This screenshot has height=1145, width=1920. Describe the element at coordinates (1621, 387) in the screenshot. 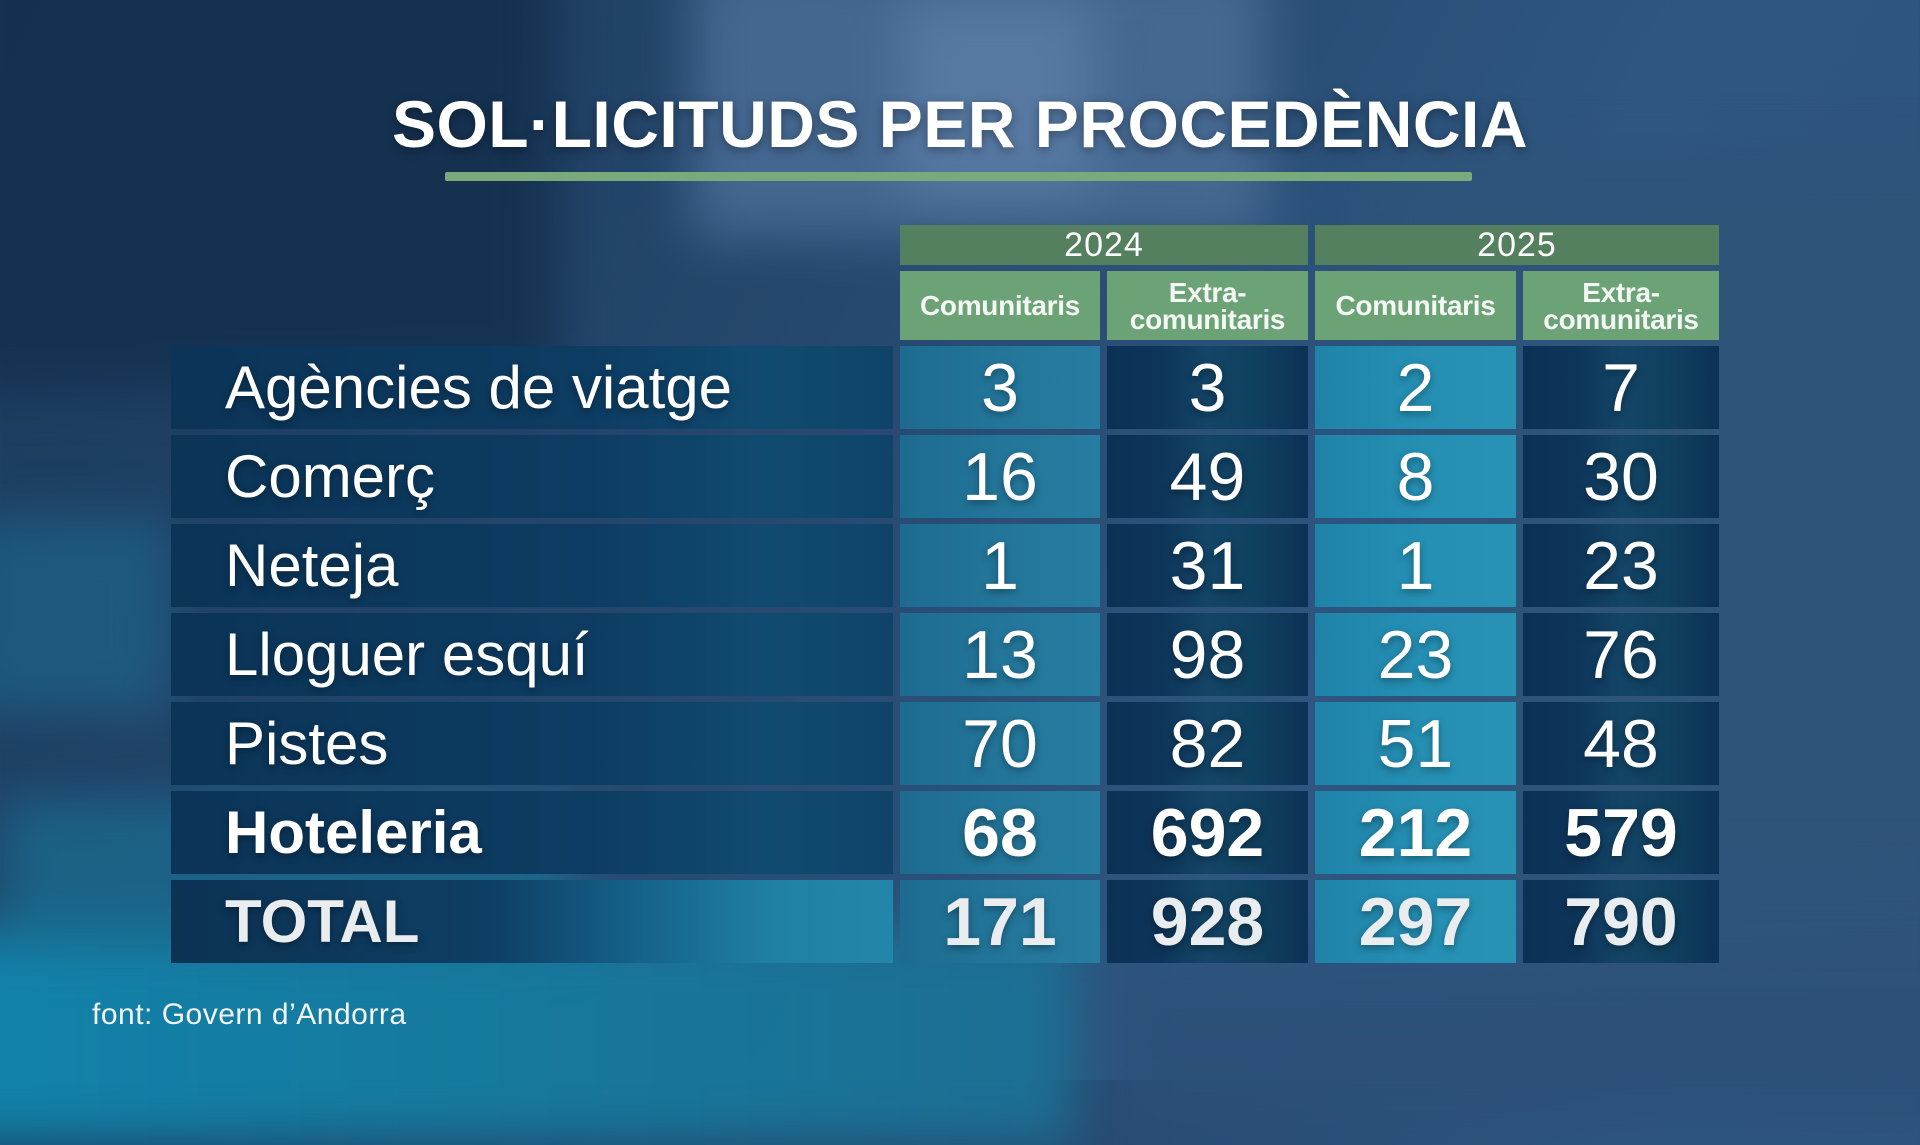

I see `value-cell: 7` at that location.